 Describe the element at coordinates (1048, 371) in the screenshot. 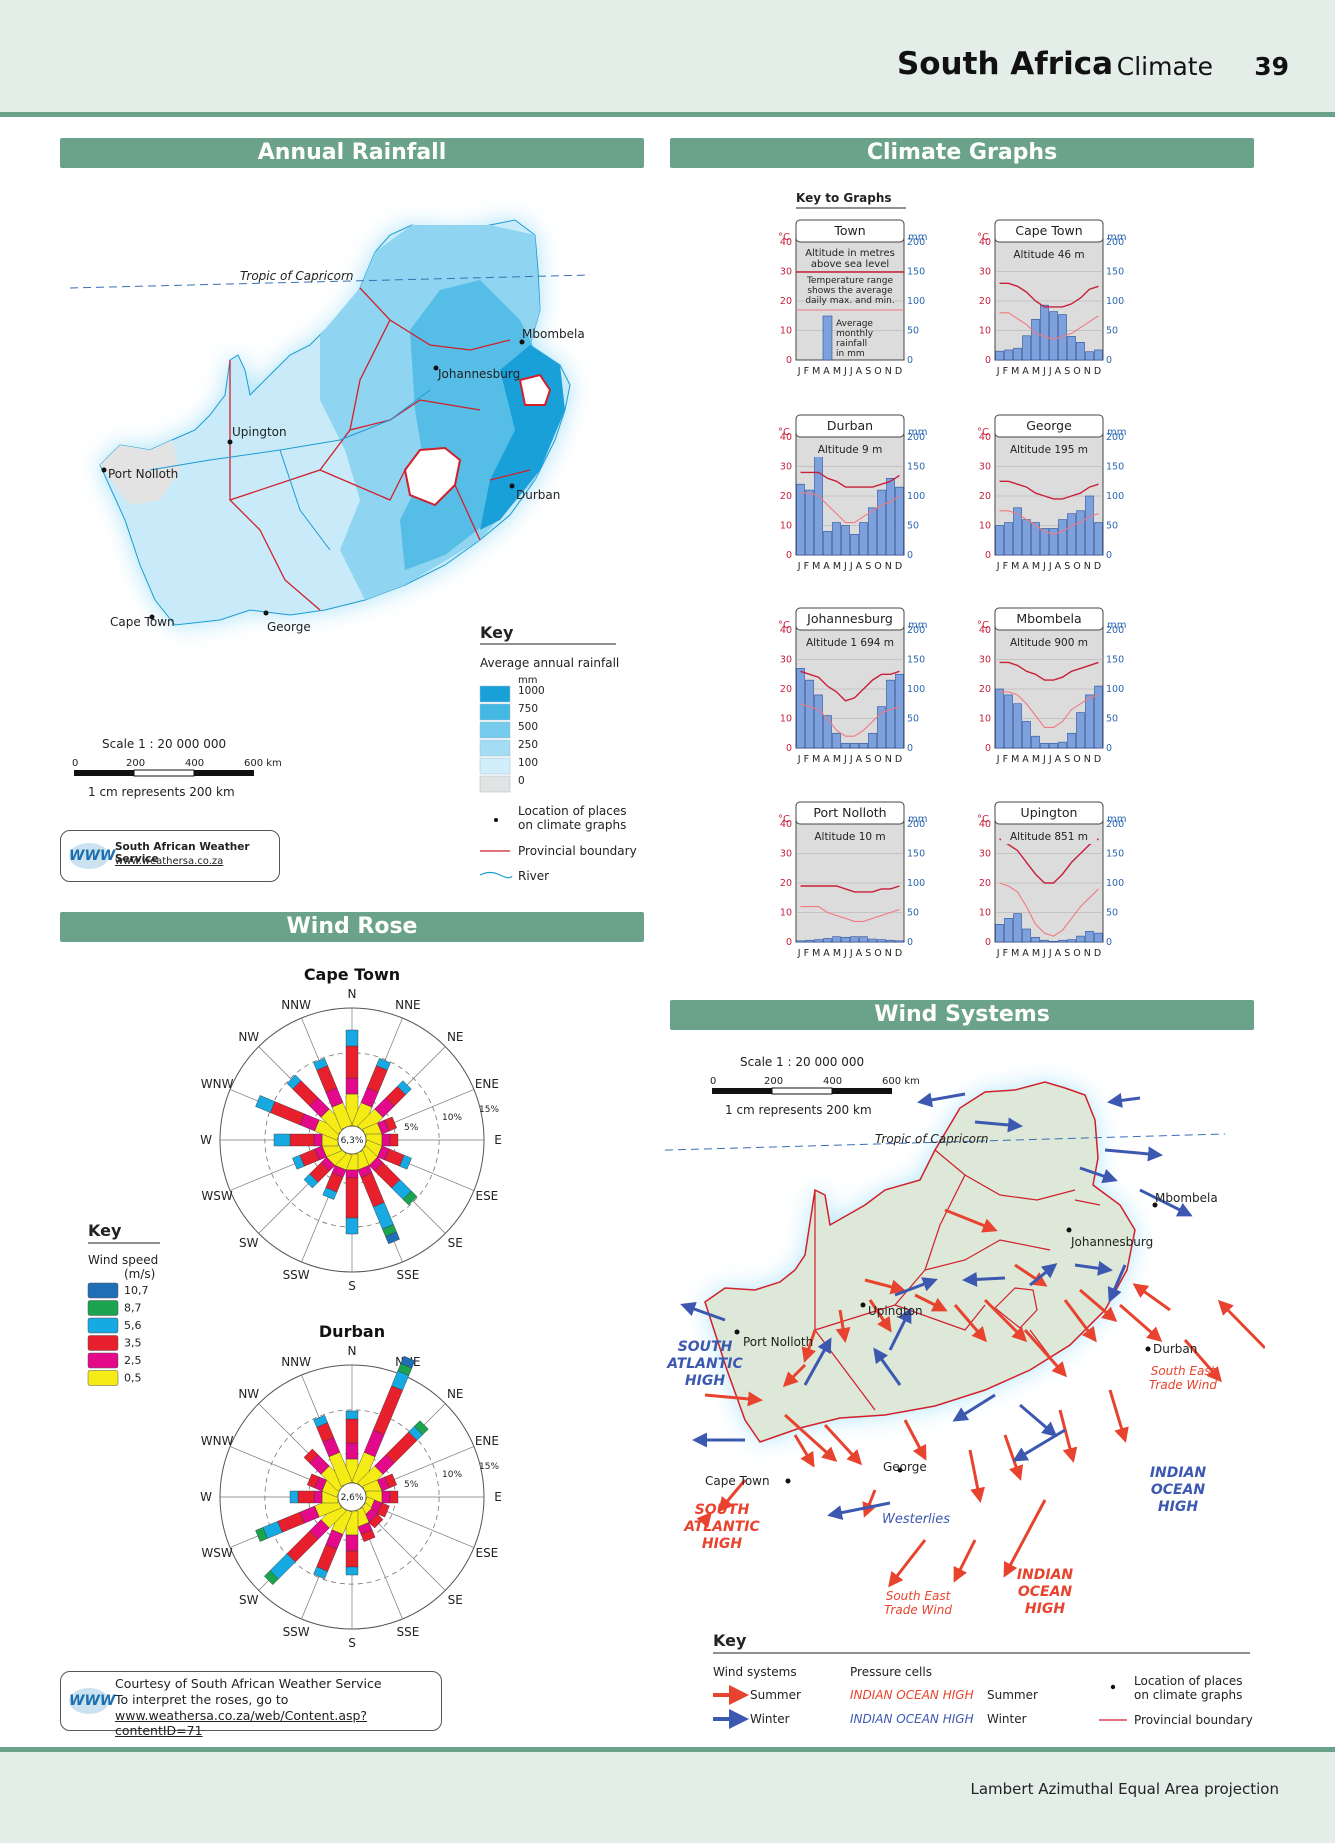

I see `graph-months: J F M A M J J A S O N D` at that location.